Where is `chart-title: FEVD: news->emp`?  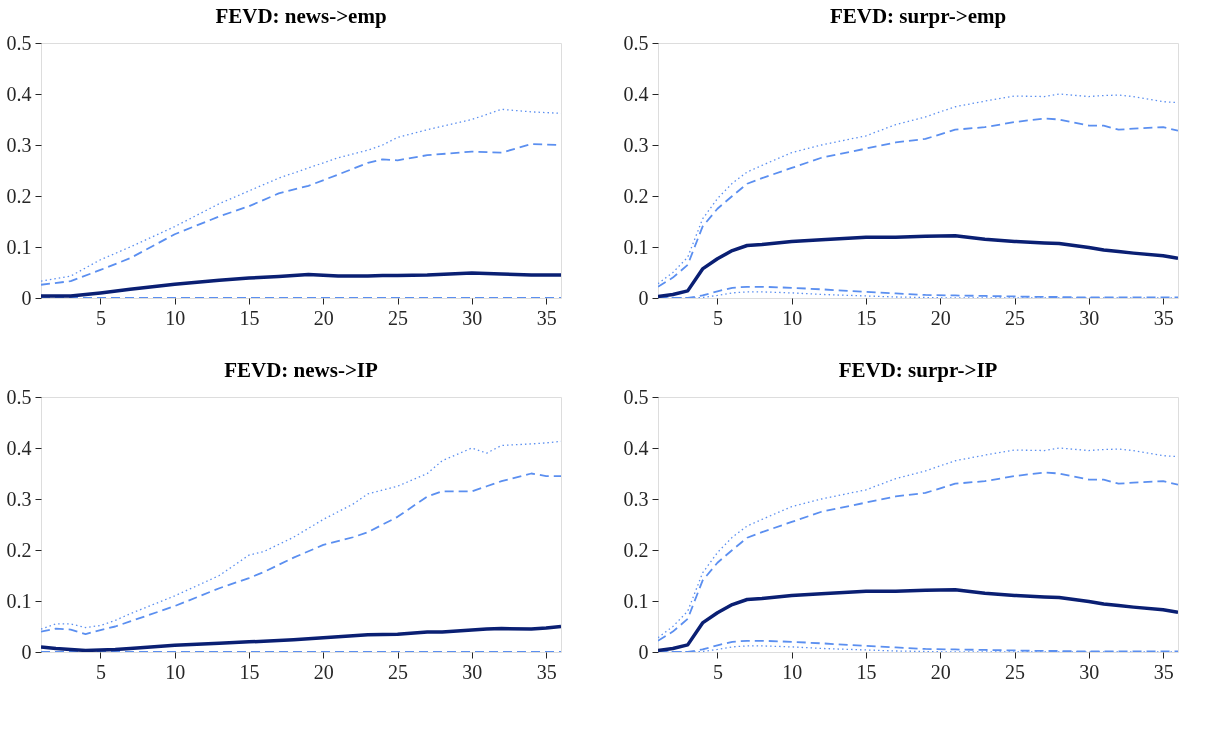 chart-title: FEVD: news->emp is located at coordinates (301, 16).